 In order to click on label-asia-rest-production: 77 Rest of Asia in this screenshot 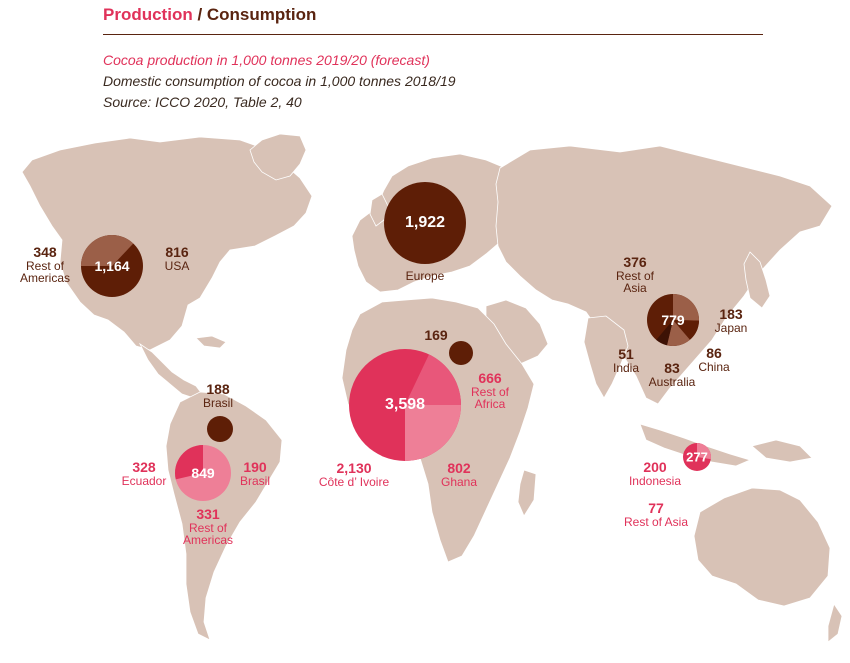, I will do `click(656, 514)`.